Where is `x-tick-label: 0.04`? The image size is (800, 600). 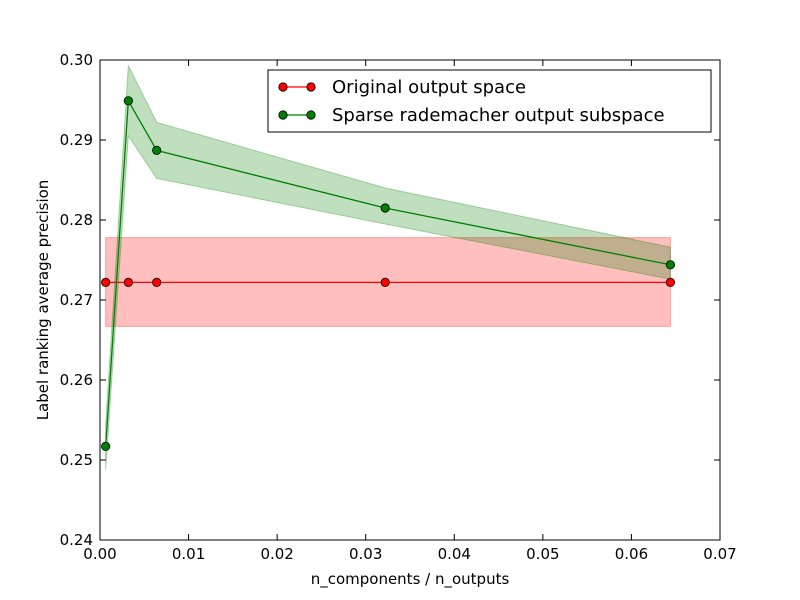 x-tick-label: 0.04 is located at coordinates (454, 554).